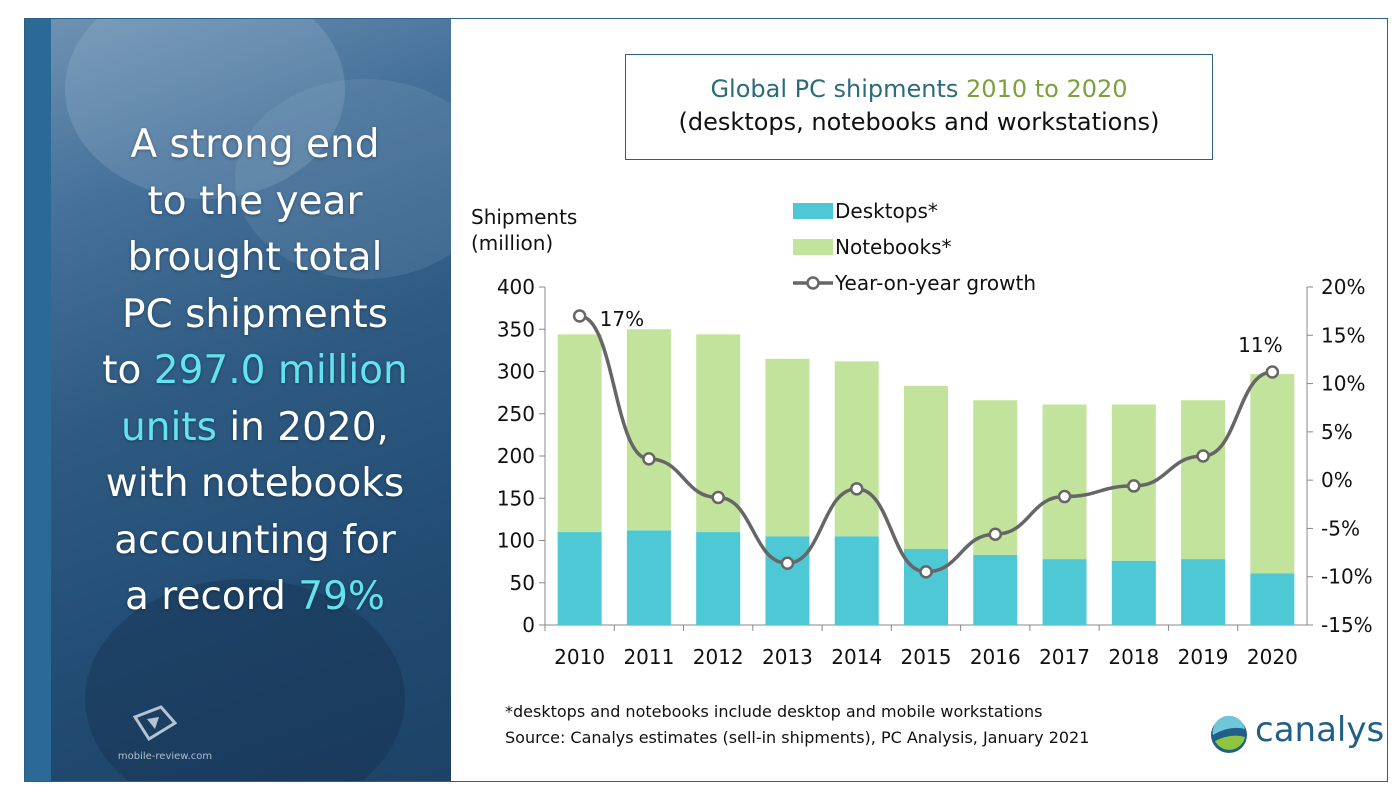  Describe the element at coordinates (935, 283) in the screenshot. I see `legend-label-growth: Year-on-year growth` at that location.